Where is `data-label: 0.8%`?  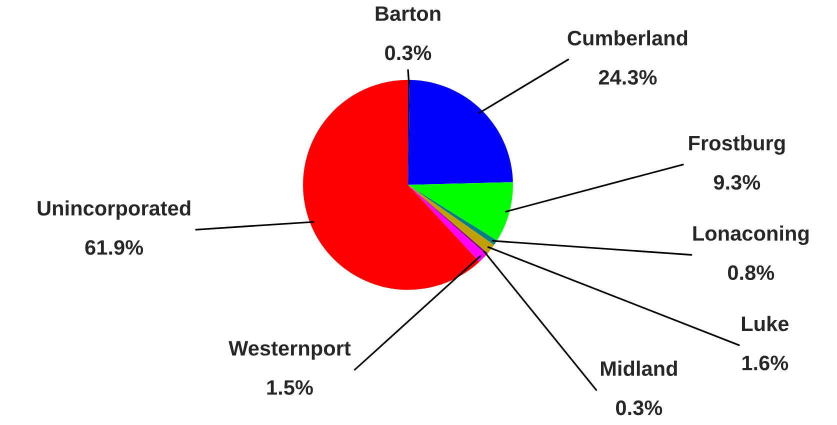 data-label: 0.8% is located at coordinates (751, 272).